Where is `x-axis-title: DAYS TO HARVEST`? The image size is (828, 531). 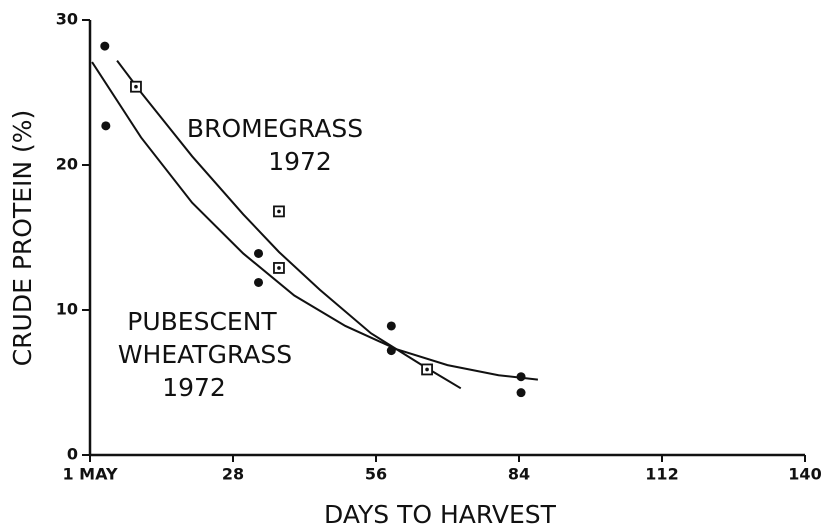 x-axis-title: DAYS TO HARVEST is located at coordinates (440, 514).